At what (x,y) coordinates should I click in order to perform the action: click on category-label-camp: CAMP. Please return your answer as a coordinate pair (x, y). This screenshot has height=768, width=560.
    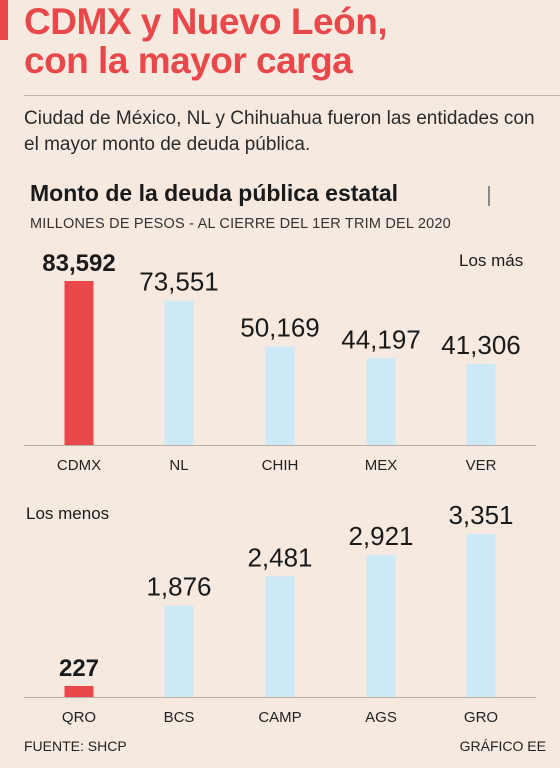
    Looking at the image, I should click on (279, 717).